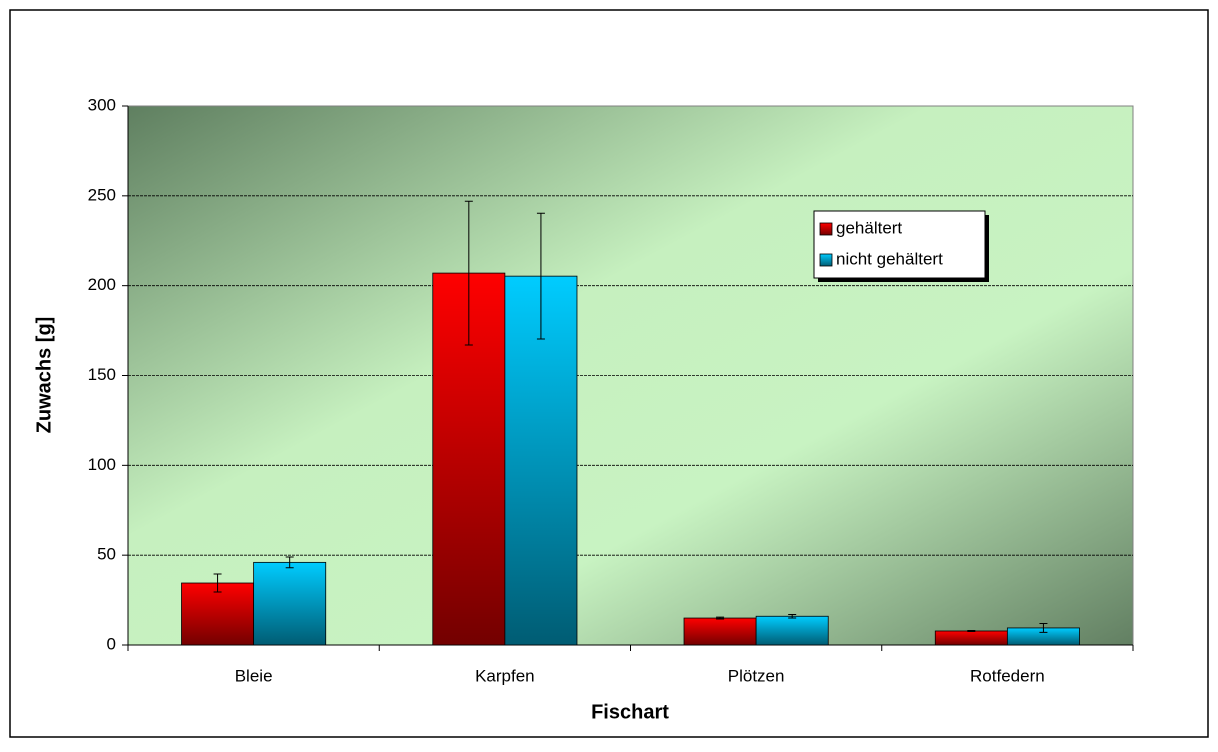 The height and width of the screenshot is (752, 1218). I want to click on legend-label: gehältert, so click(869, 227).